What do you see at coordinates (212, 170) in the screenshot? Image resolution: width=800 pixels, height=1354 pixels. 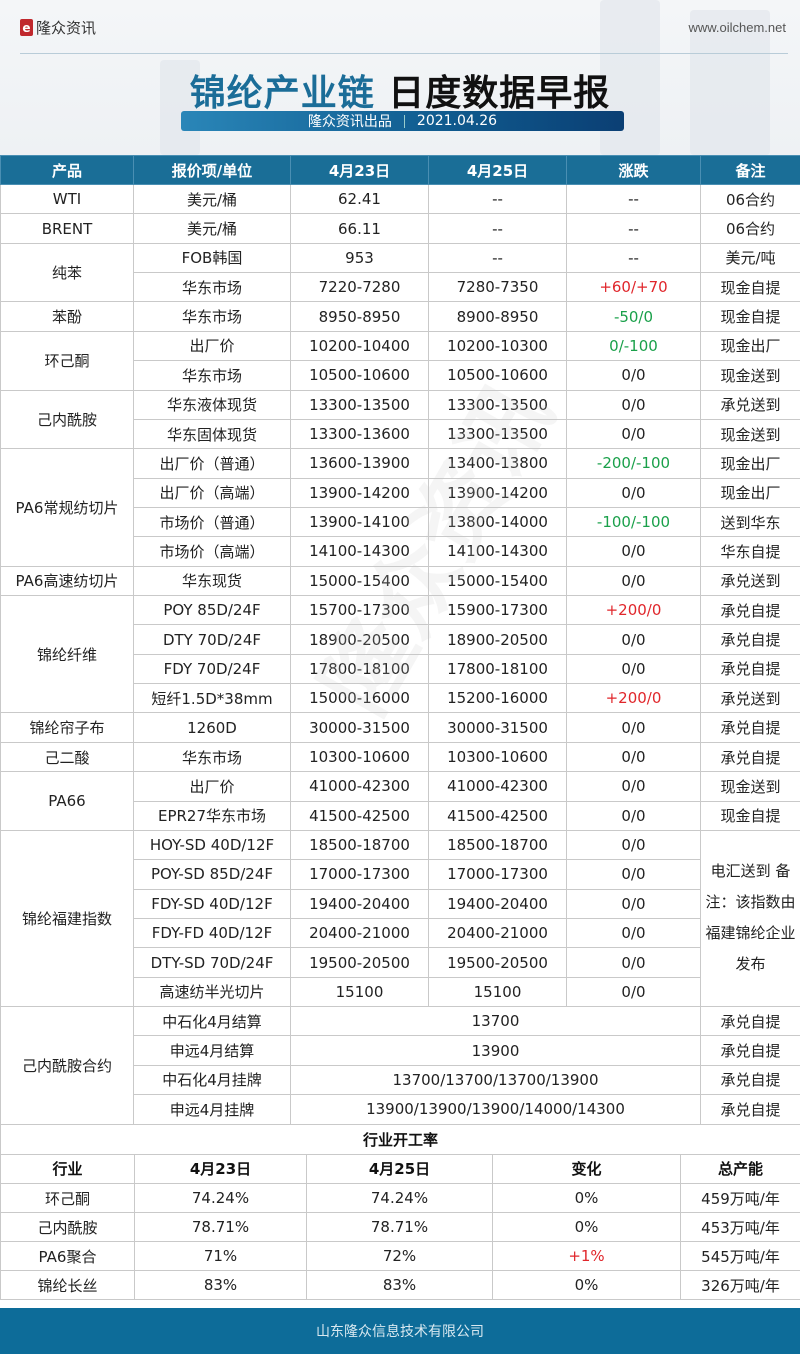 I see `column-header: 报价项/单位` at bounding box center [212, 170].